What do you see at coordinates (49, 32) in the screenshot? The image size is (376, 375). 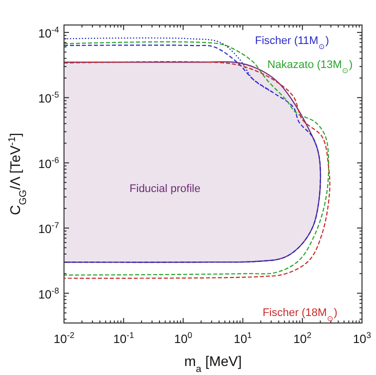 I see `y-tick-label: 10$^{-4}$` at bounding box center [49, 32].